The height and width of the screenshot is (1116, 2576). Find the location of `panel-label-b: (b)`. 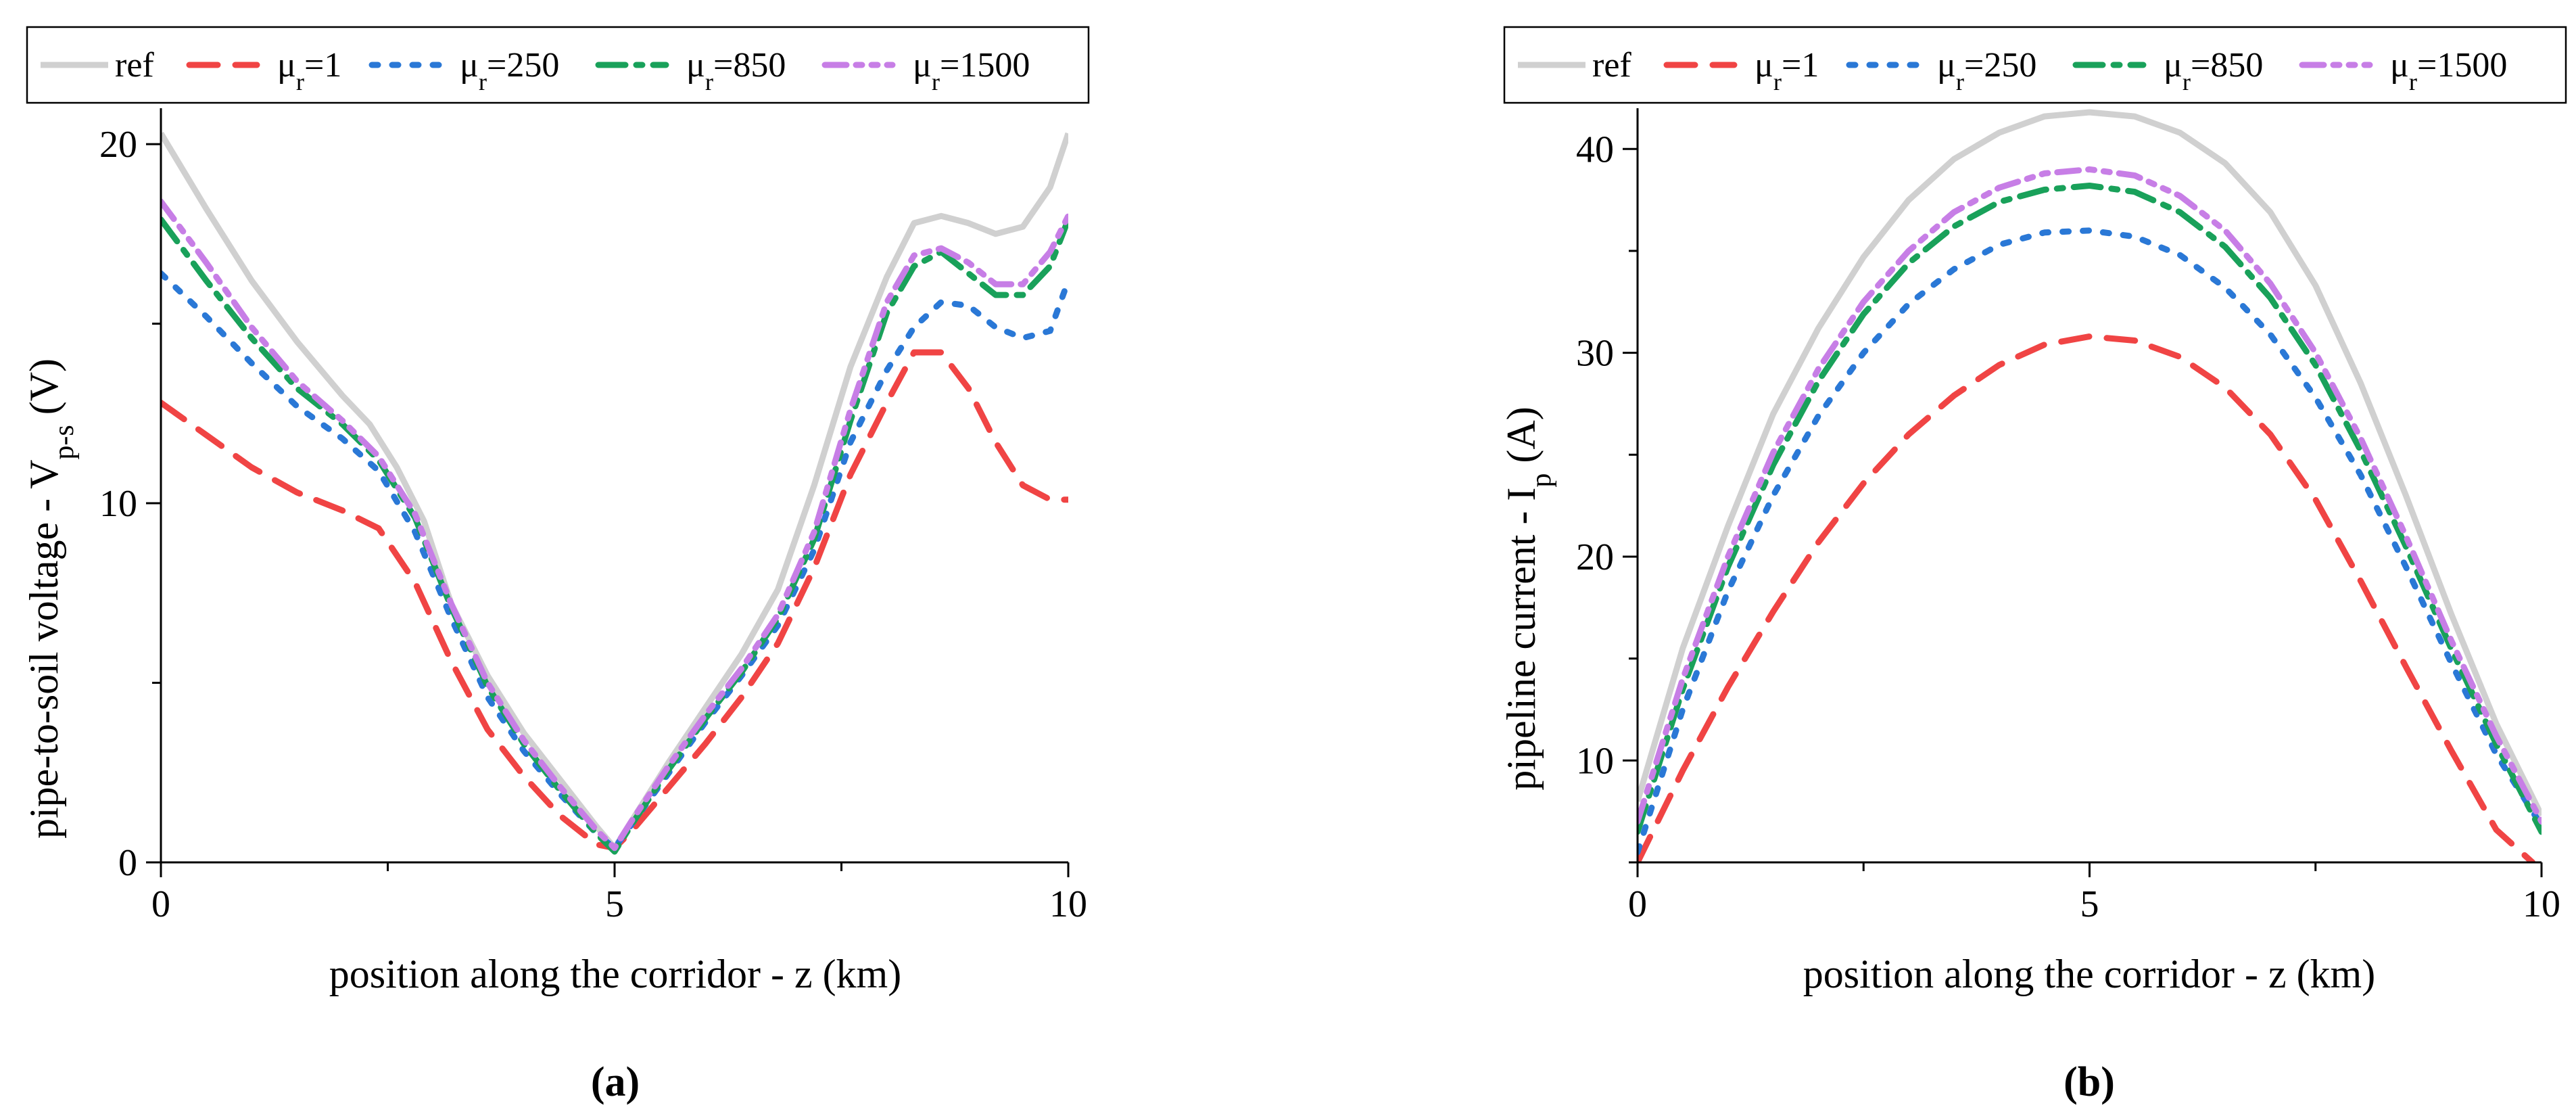

panel-label-b: (b) is located at coordinates (2089, 1082).